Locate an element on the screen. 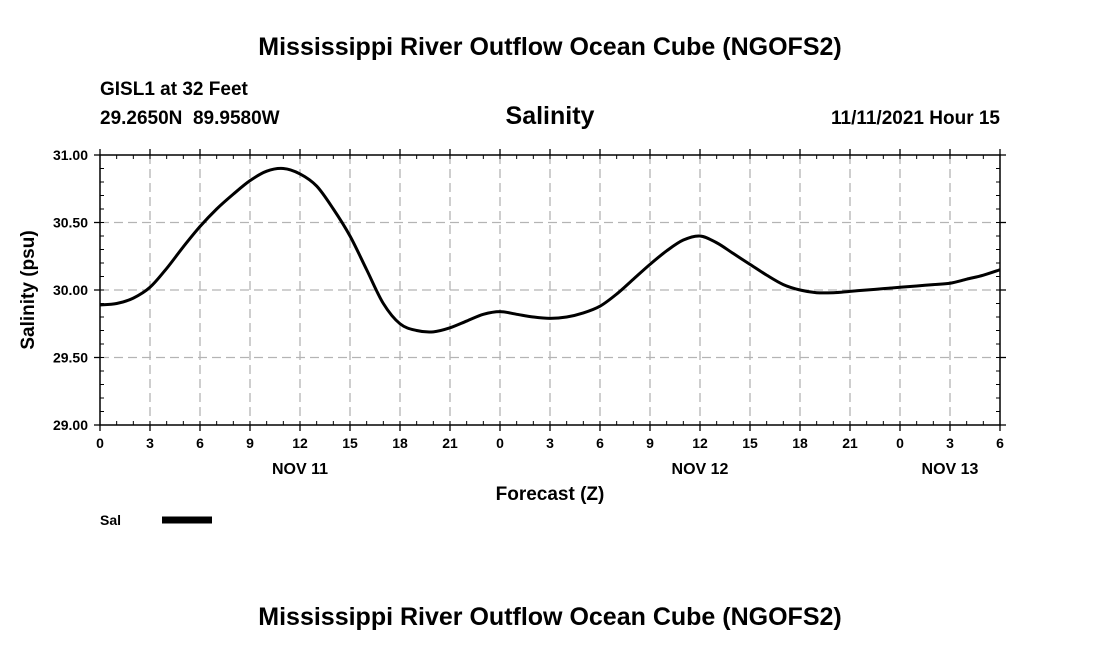 Image resolution: width=1100 pixels, height=650 pixels. y-tick-label: 30.50 is located at coordinates (70, 223).